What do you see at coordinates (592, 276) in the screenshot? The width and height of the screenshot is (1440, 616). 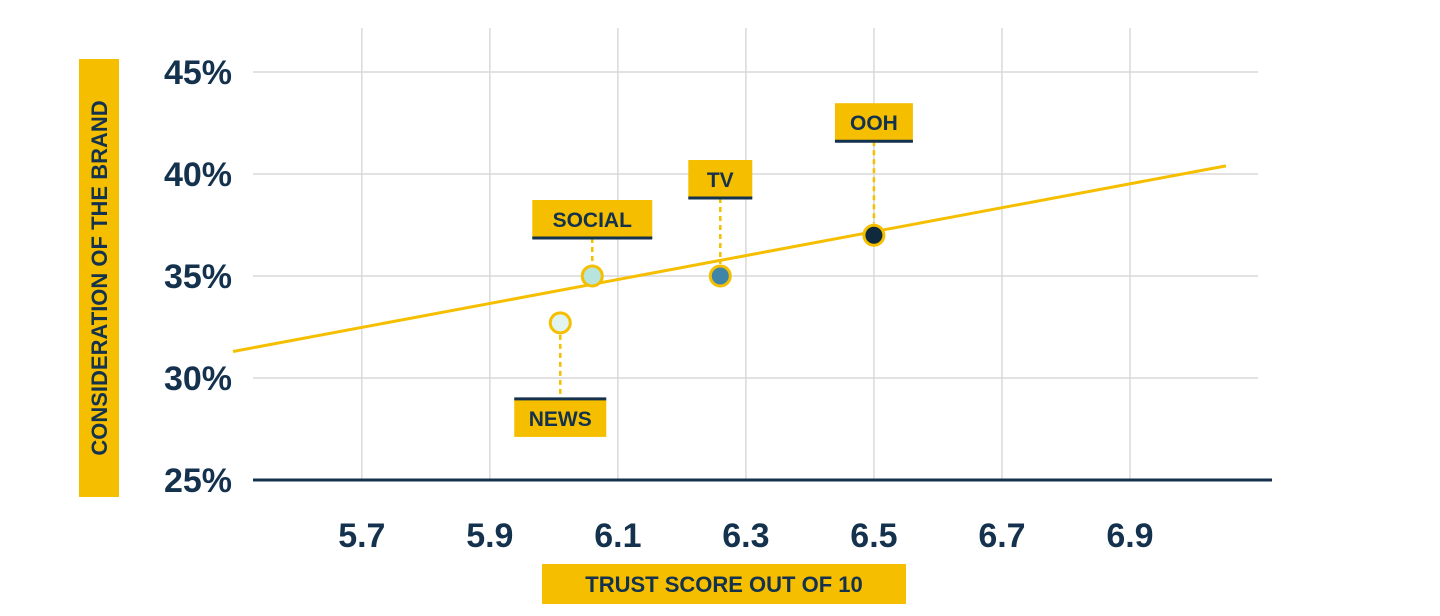 I see `data-point-social` at bounding box center [592, 276].